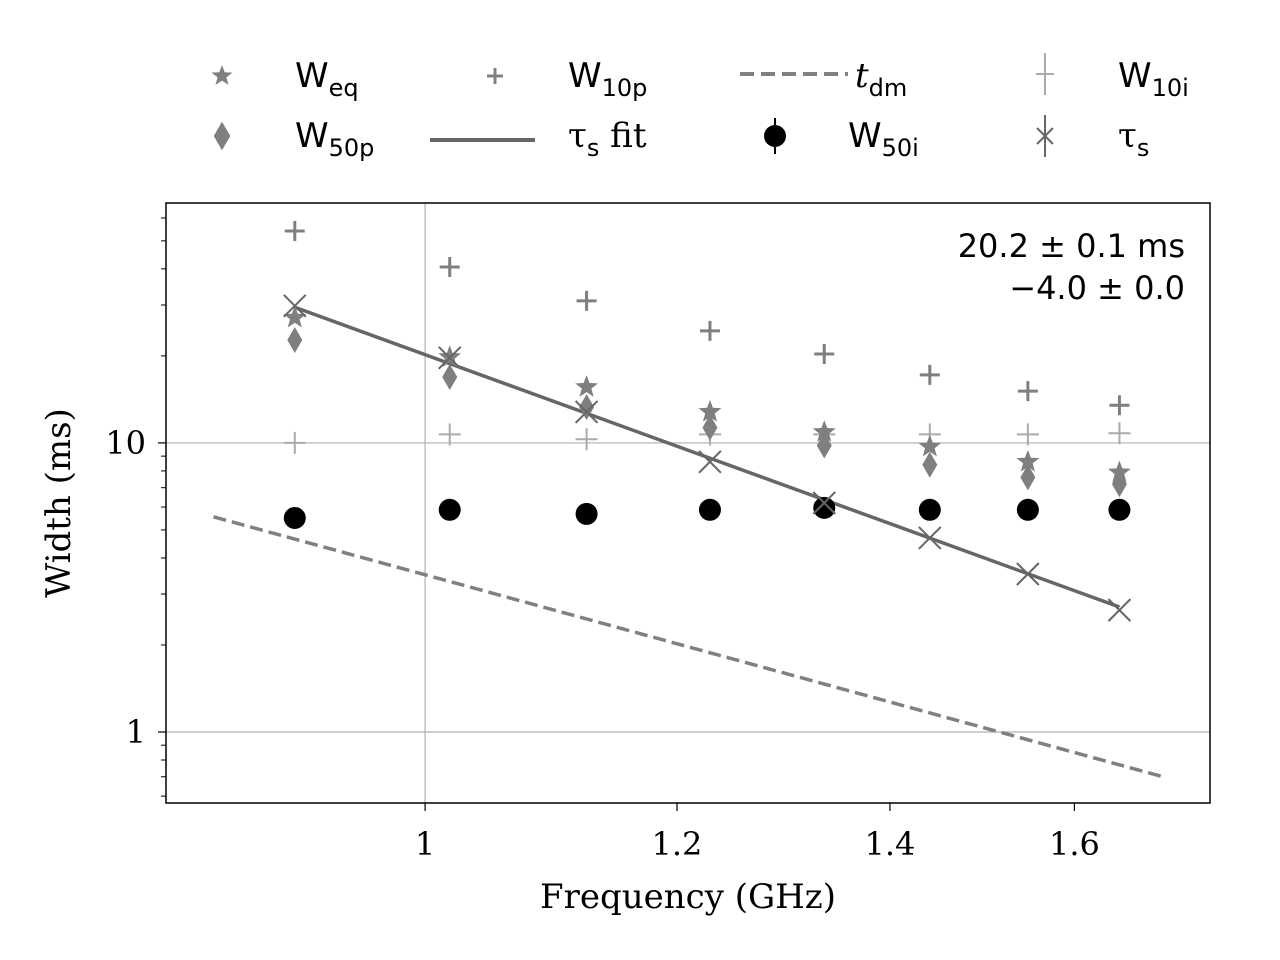  Describe the element at coordinates (567, 79) in the screenshot. I see `legend-entry: W10p` at that location.